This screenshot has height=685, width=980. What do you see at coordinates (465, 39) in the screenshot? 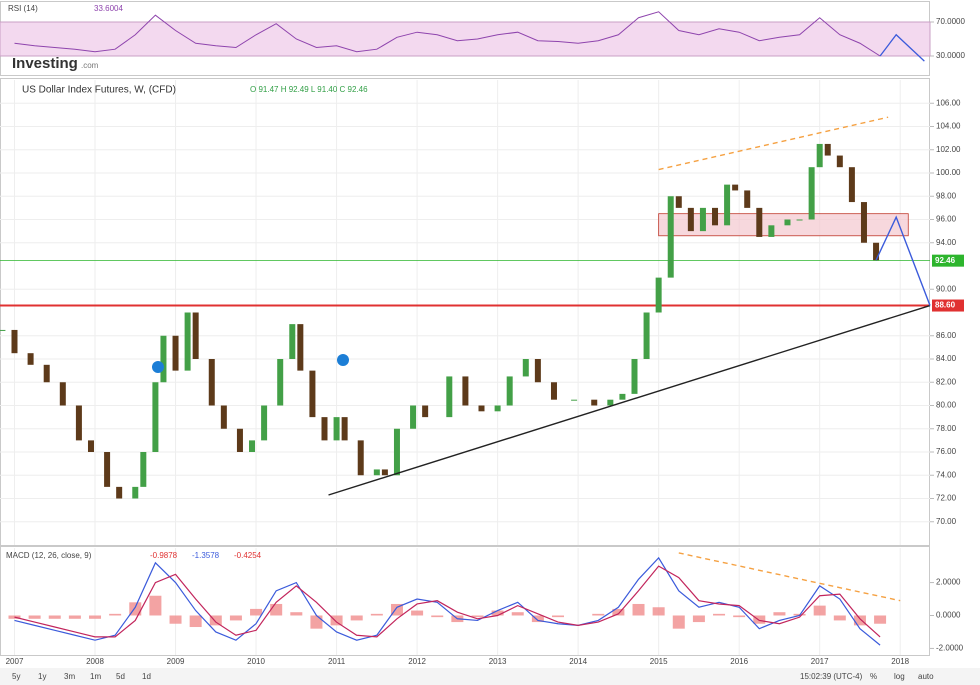
I see `rsi-band` at bounding box center [465, 39].